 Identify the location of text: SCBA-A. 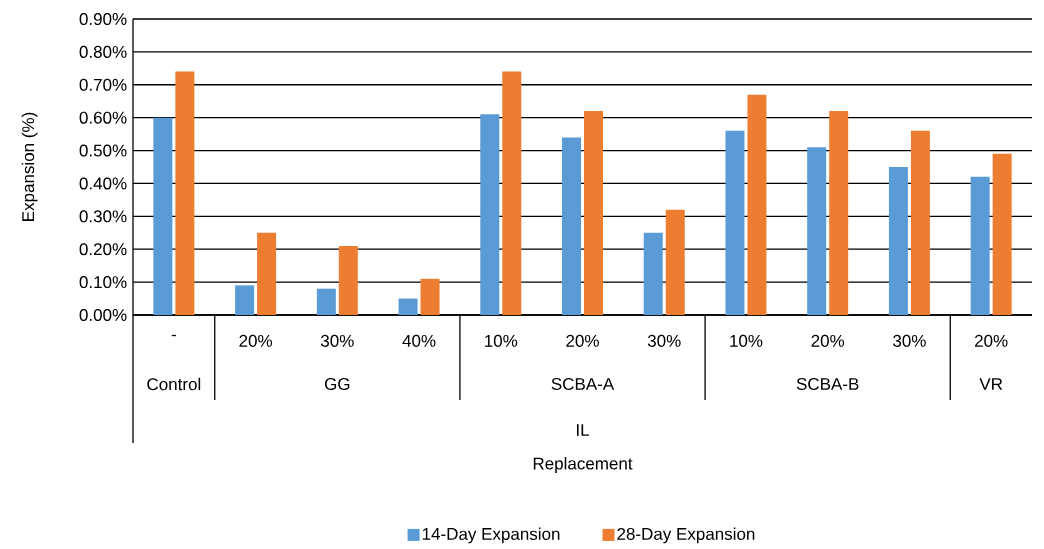
(583, 384).